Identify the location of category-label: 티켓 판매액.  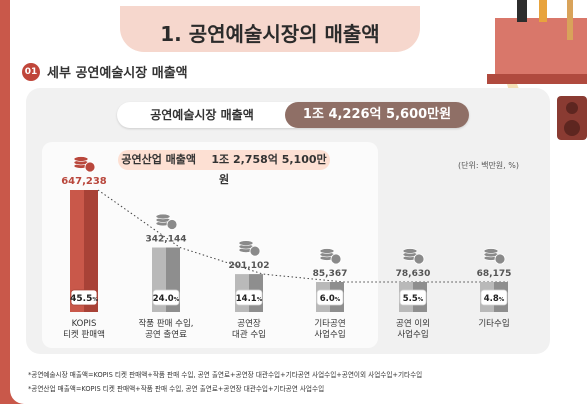
(84, 334).